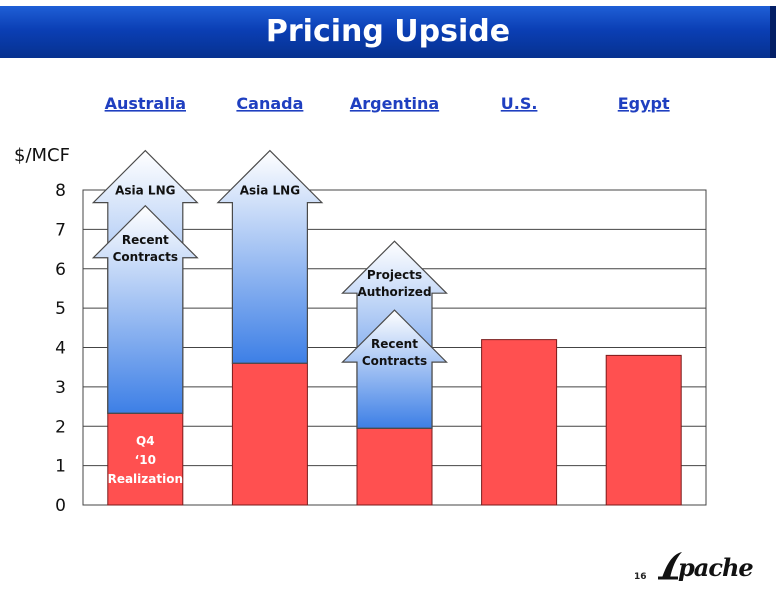 This screenshot has width=776, height=600. What do you see at coordinates (60, 467) in the screenshot?
I see `y-tick-label: 1` at bounding box center [60, 467].